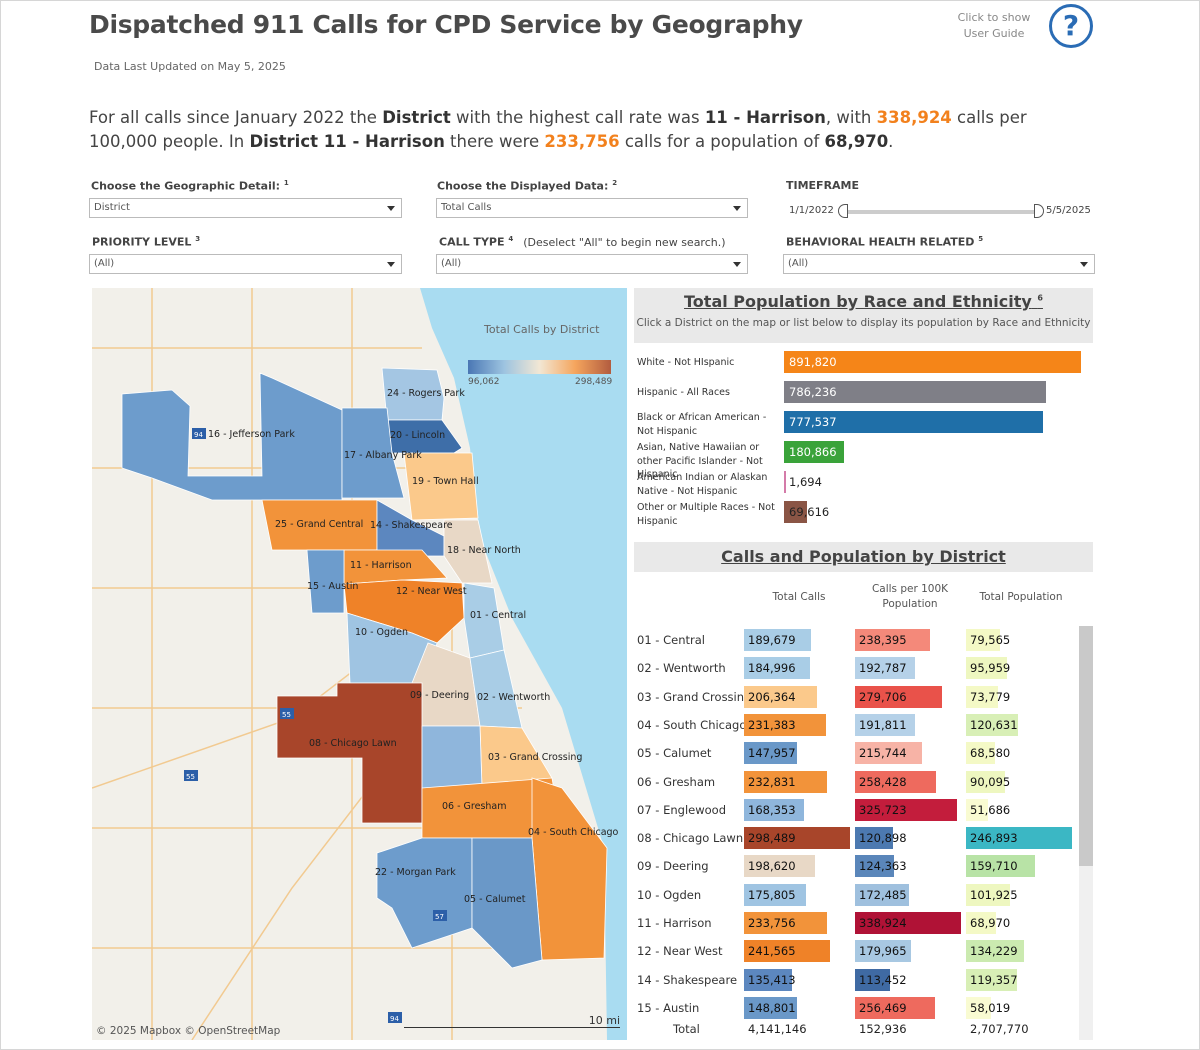  What do you see at coordinates (395, 1017) in the screenshot?
I see `interstate-shield-icon` at bounding box center [395, 1017].